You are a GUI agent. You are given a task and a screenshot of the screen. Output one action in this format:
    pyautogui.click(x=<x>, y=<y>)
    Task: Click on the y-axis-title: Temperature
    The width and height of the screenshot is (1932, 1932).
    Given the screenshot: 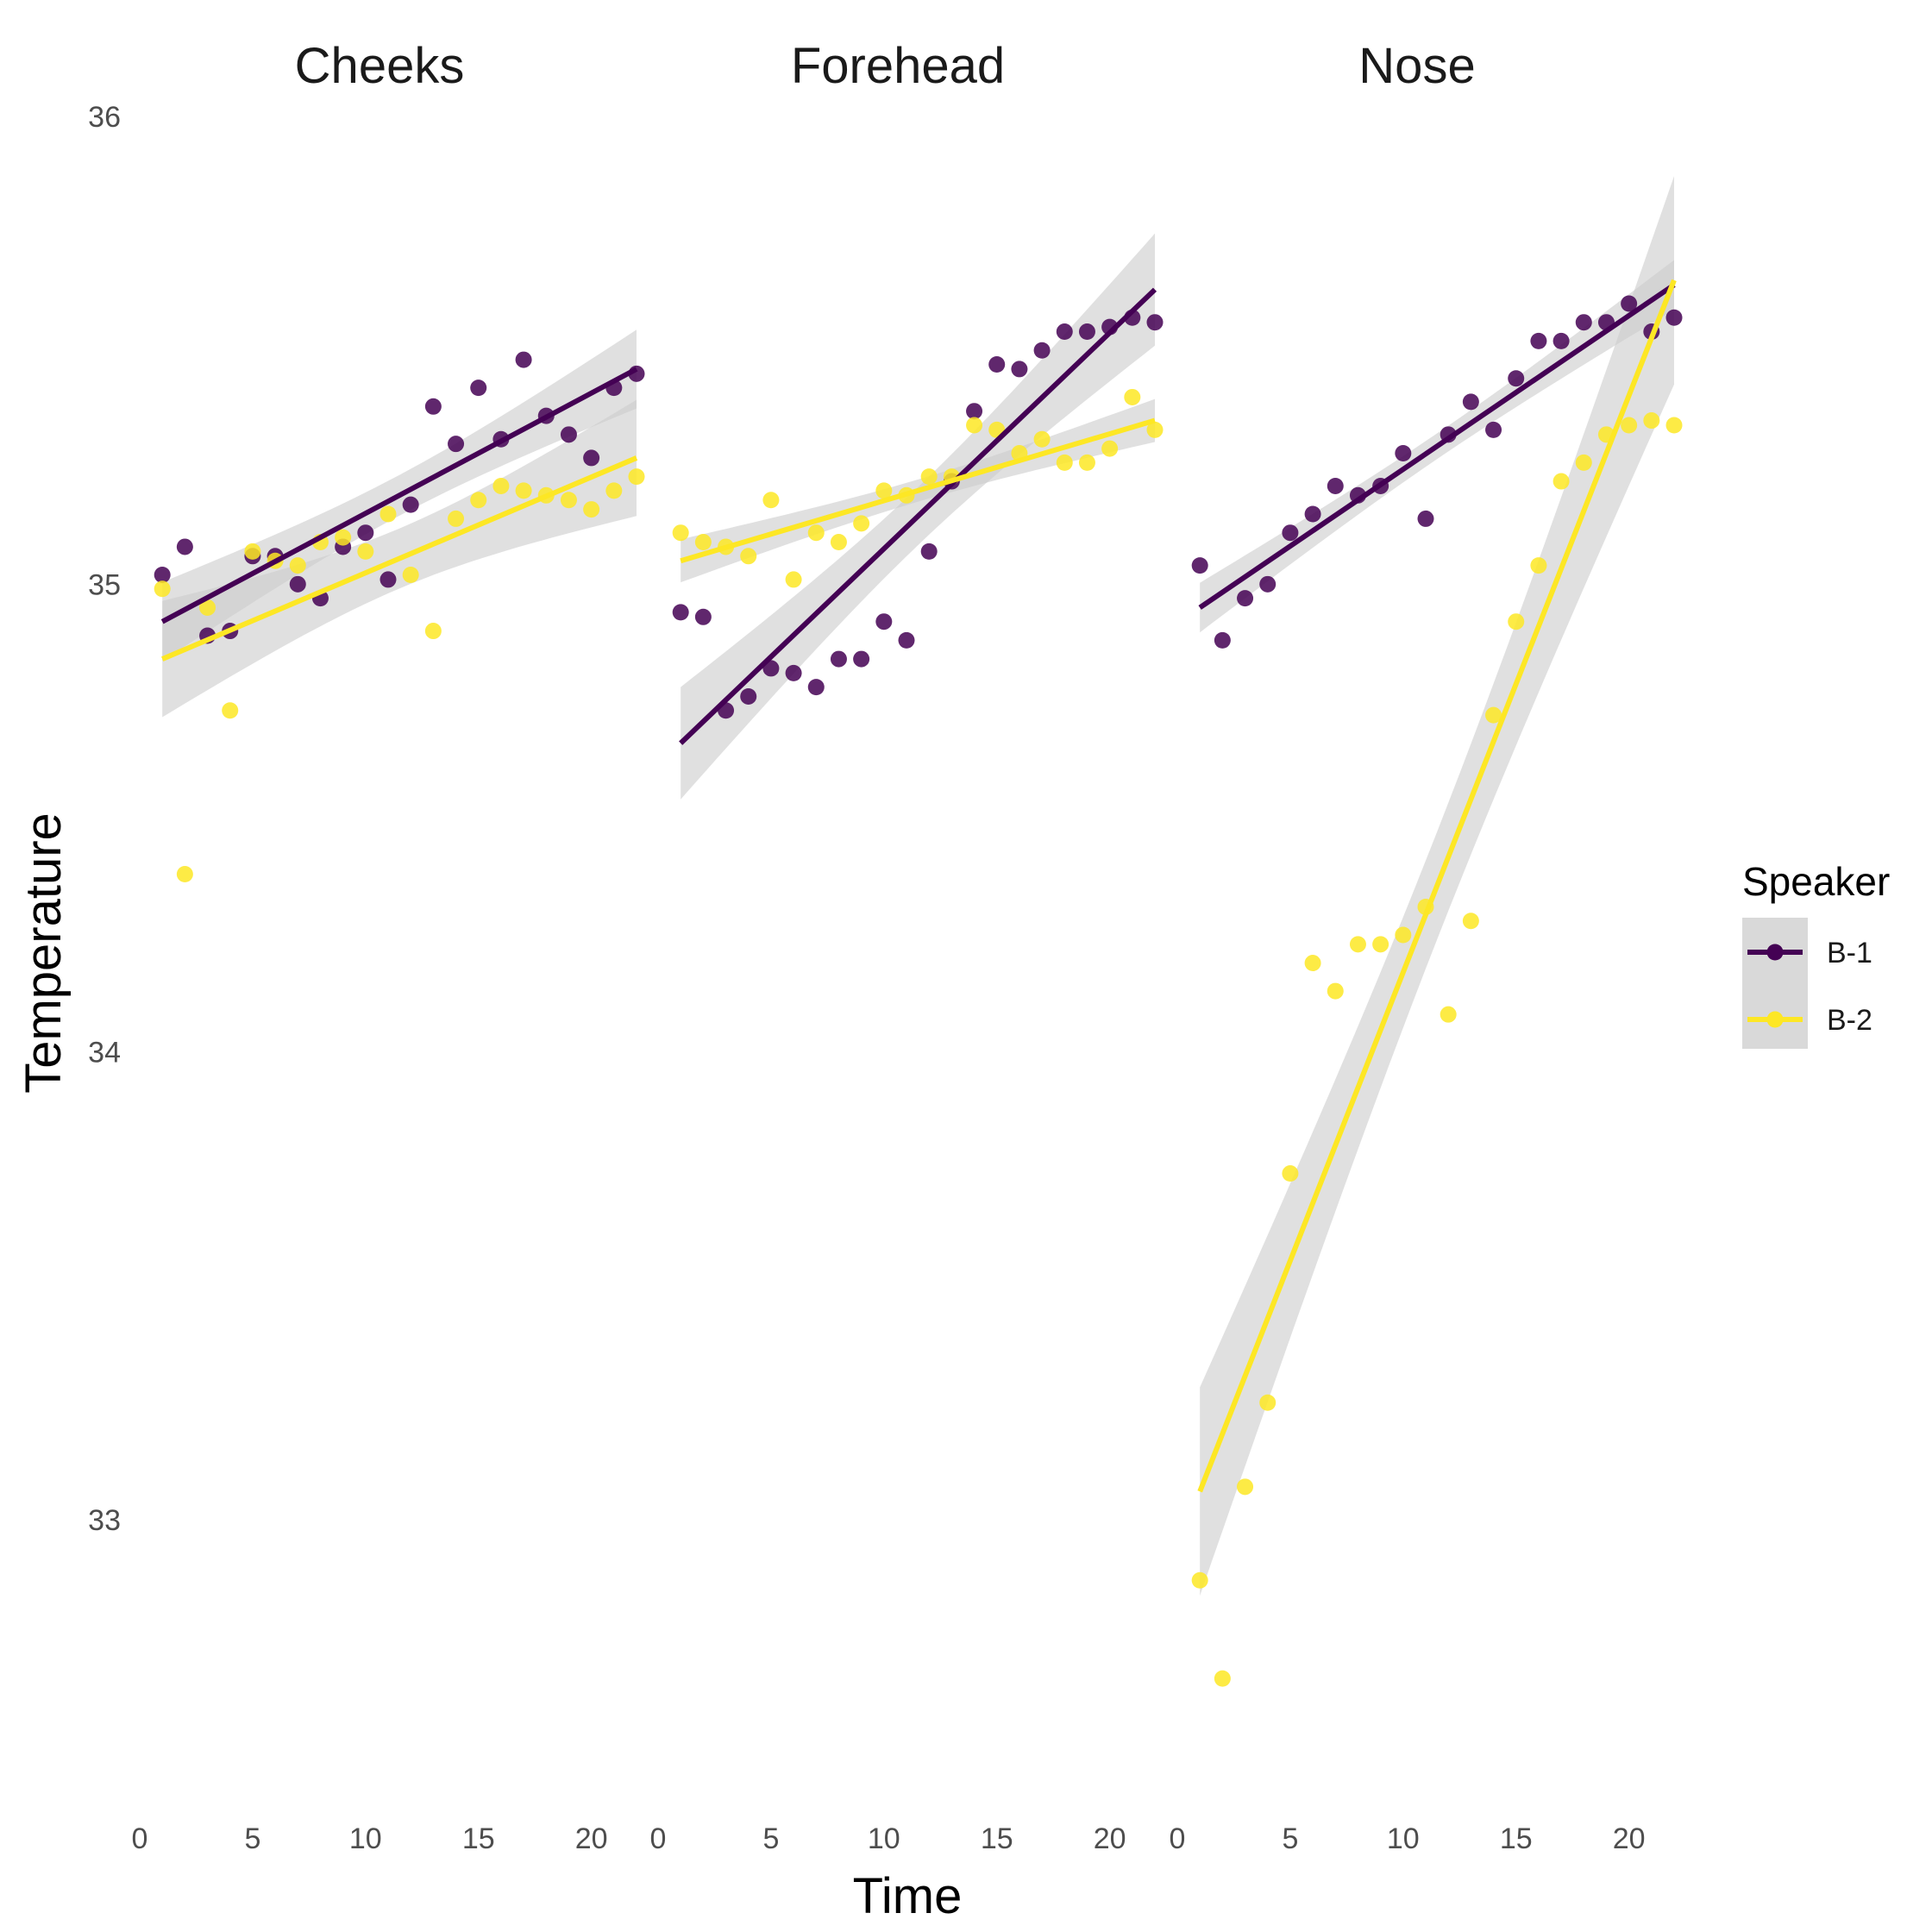 What is the action you would take?
    pyautogui.click(x=44, y=953)
    